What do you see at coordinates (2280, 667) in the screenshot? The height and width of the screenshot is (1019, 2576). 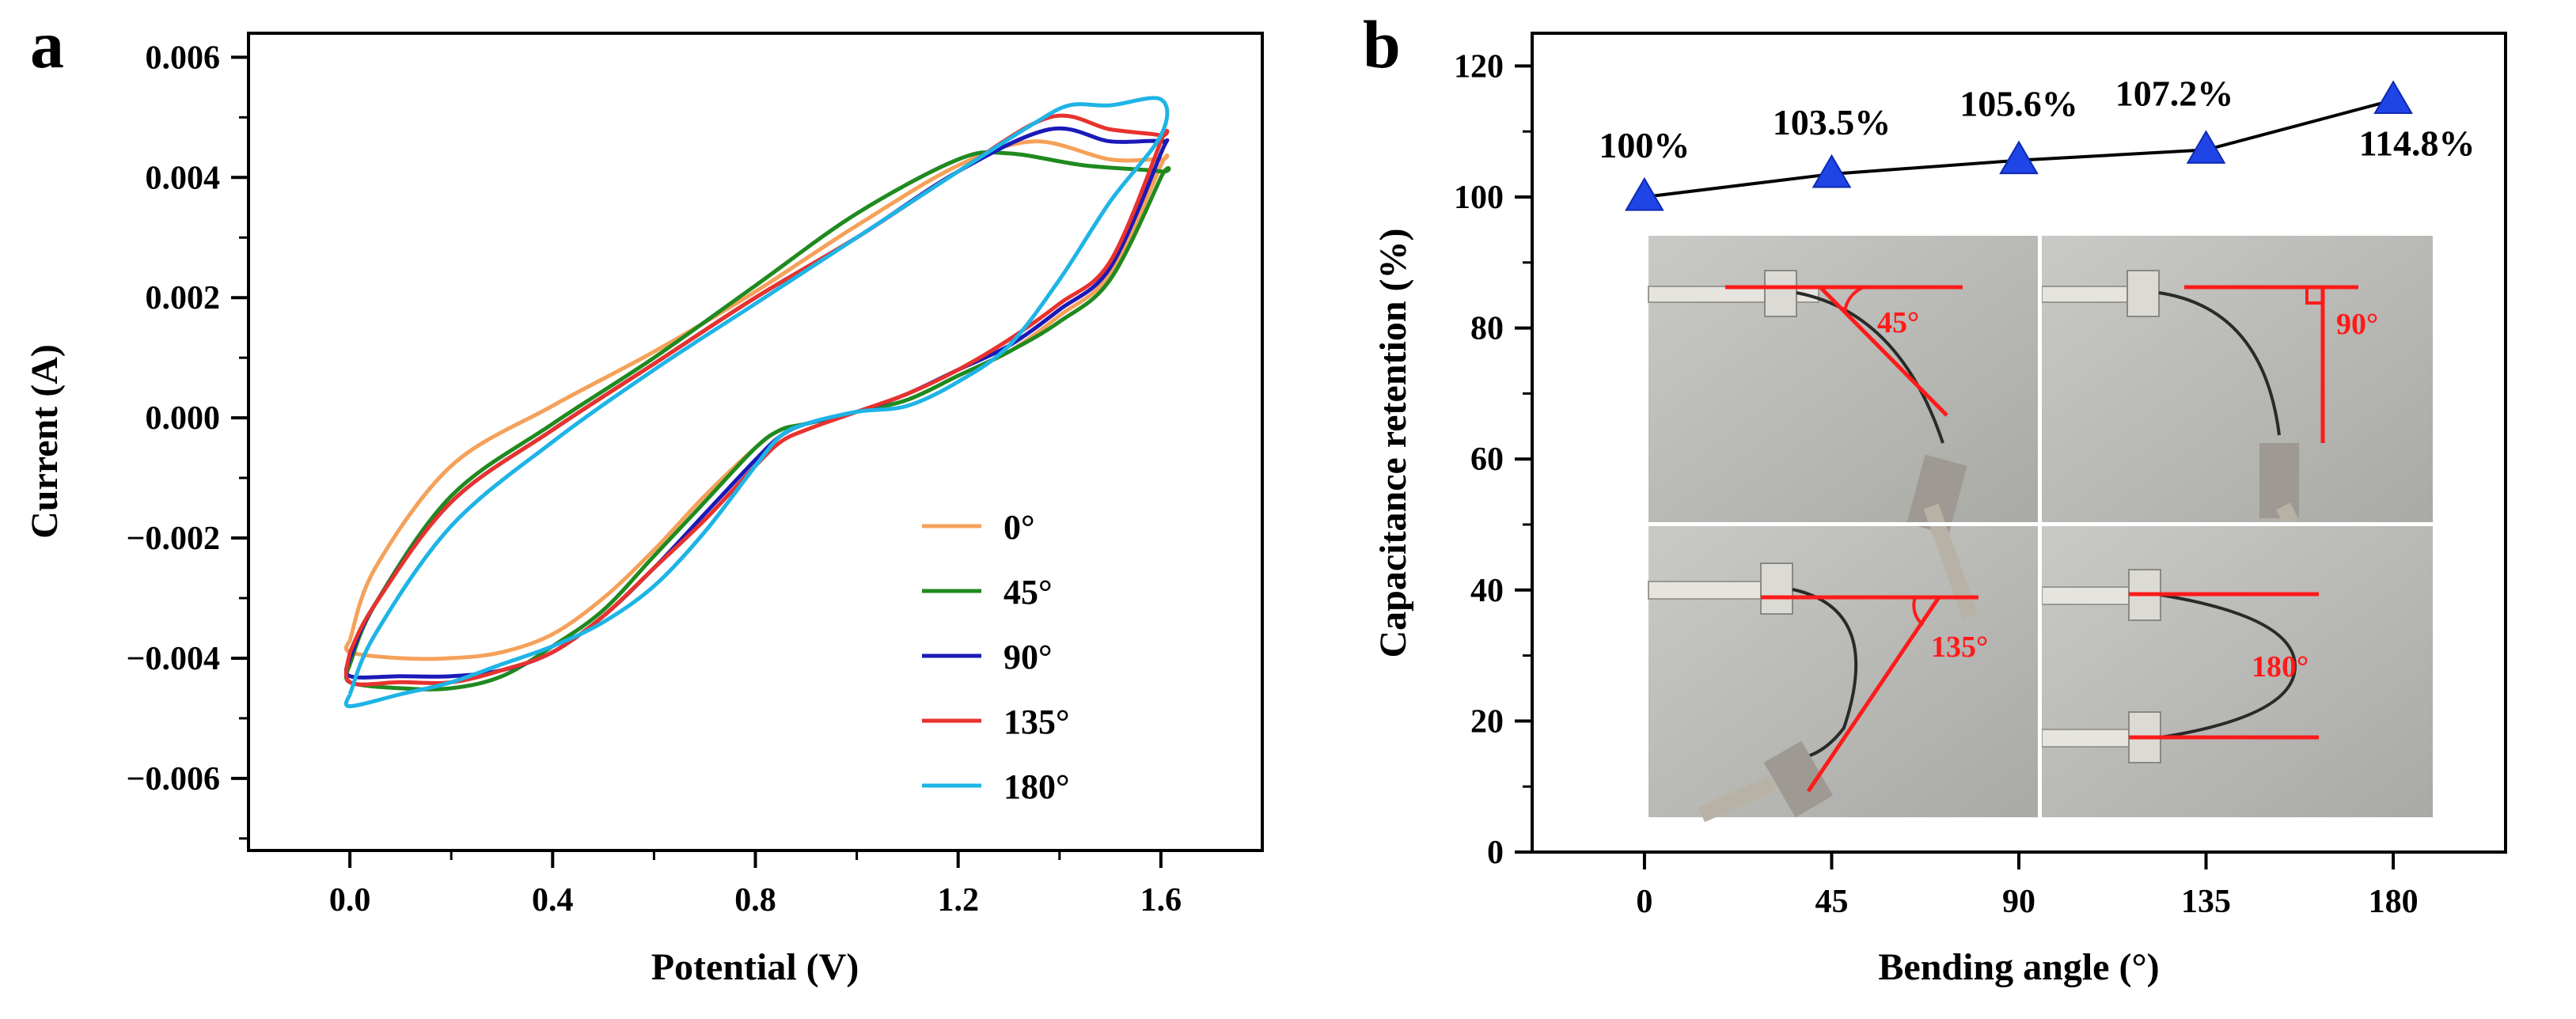 I see `photo-label-180: 180°` at bounding box center [2280, 667].